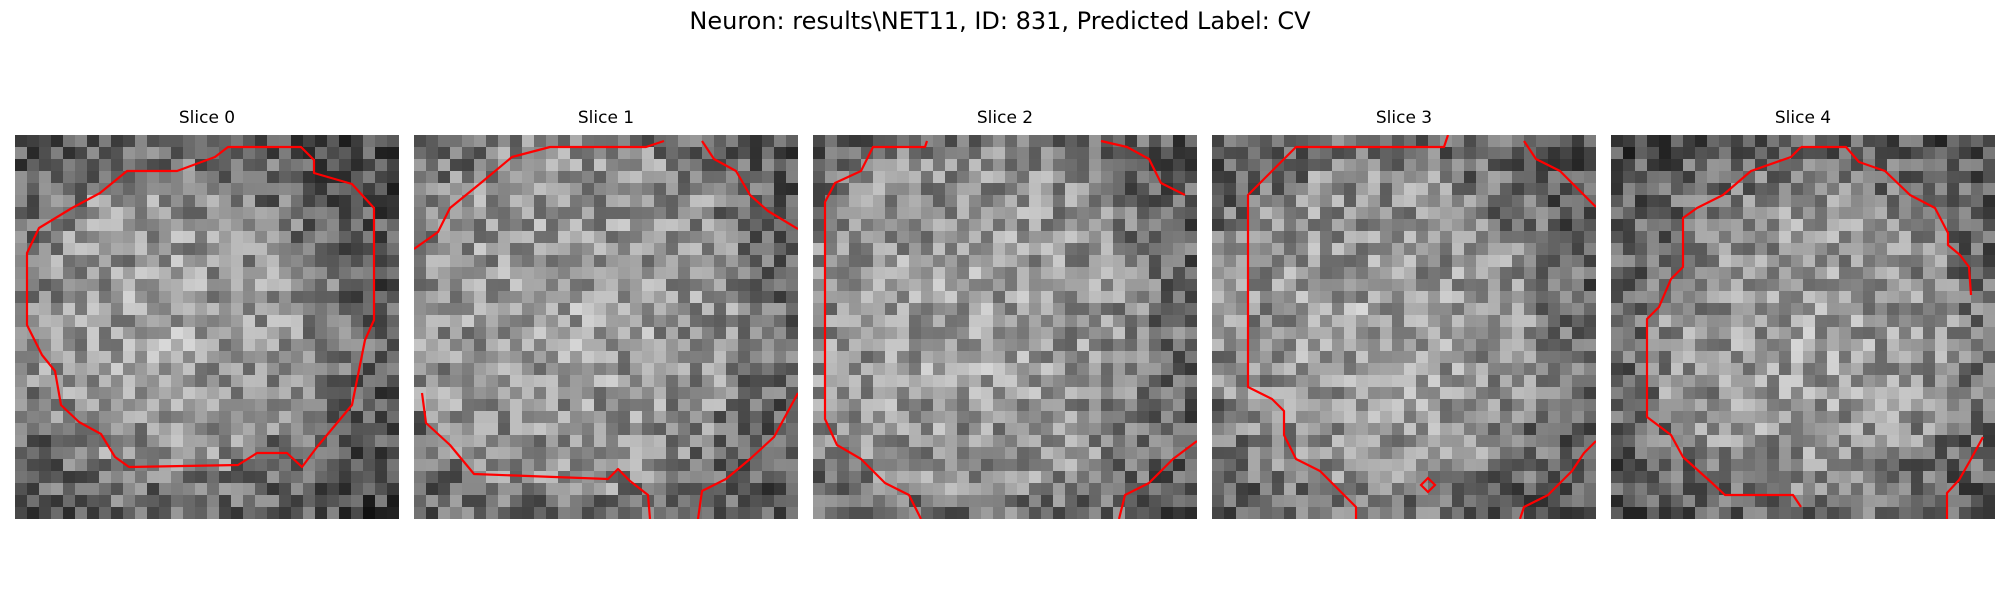  What do you see at coordinates (606, 118) in the screenshot?
I see `slice-title-1: Slice 1` at bounding box center [606, 118].